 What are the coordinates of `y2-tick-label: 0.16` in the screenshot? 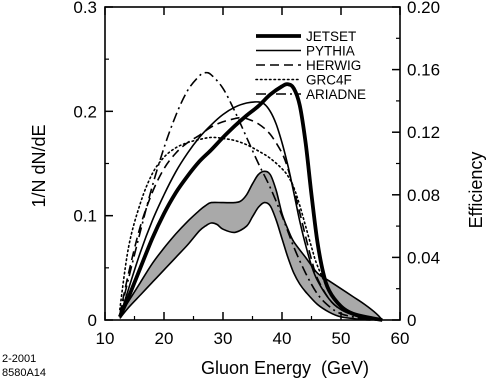 It's located at (423, 70).